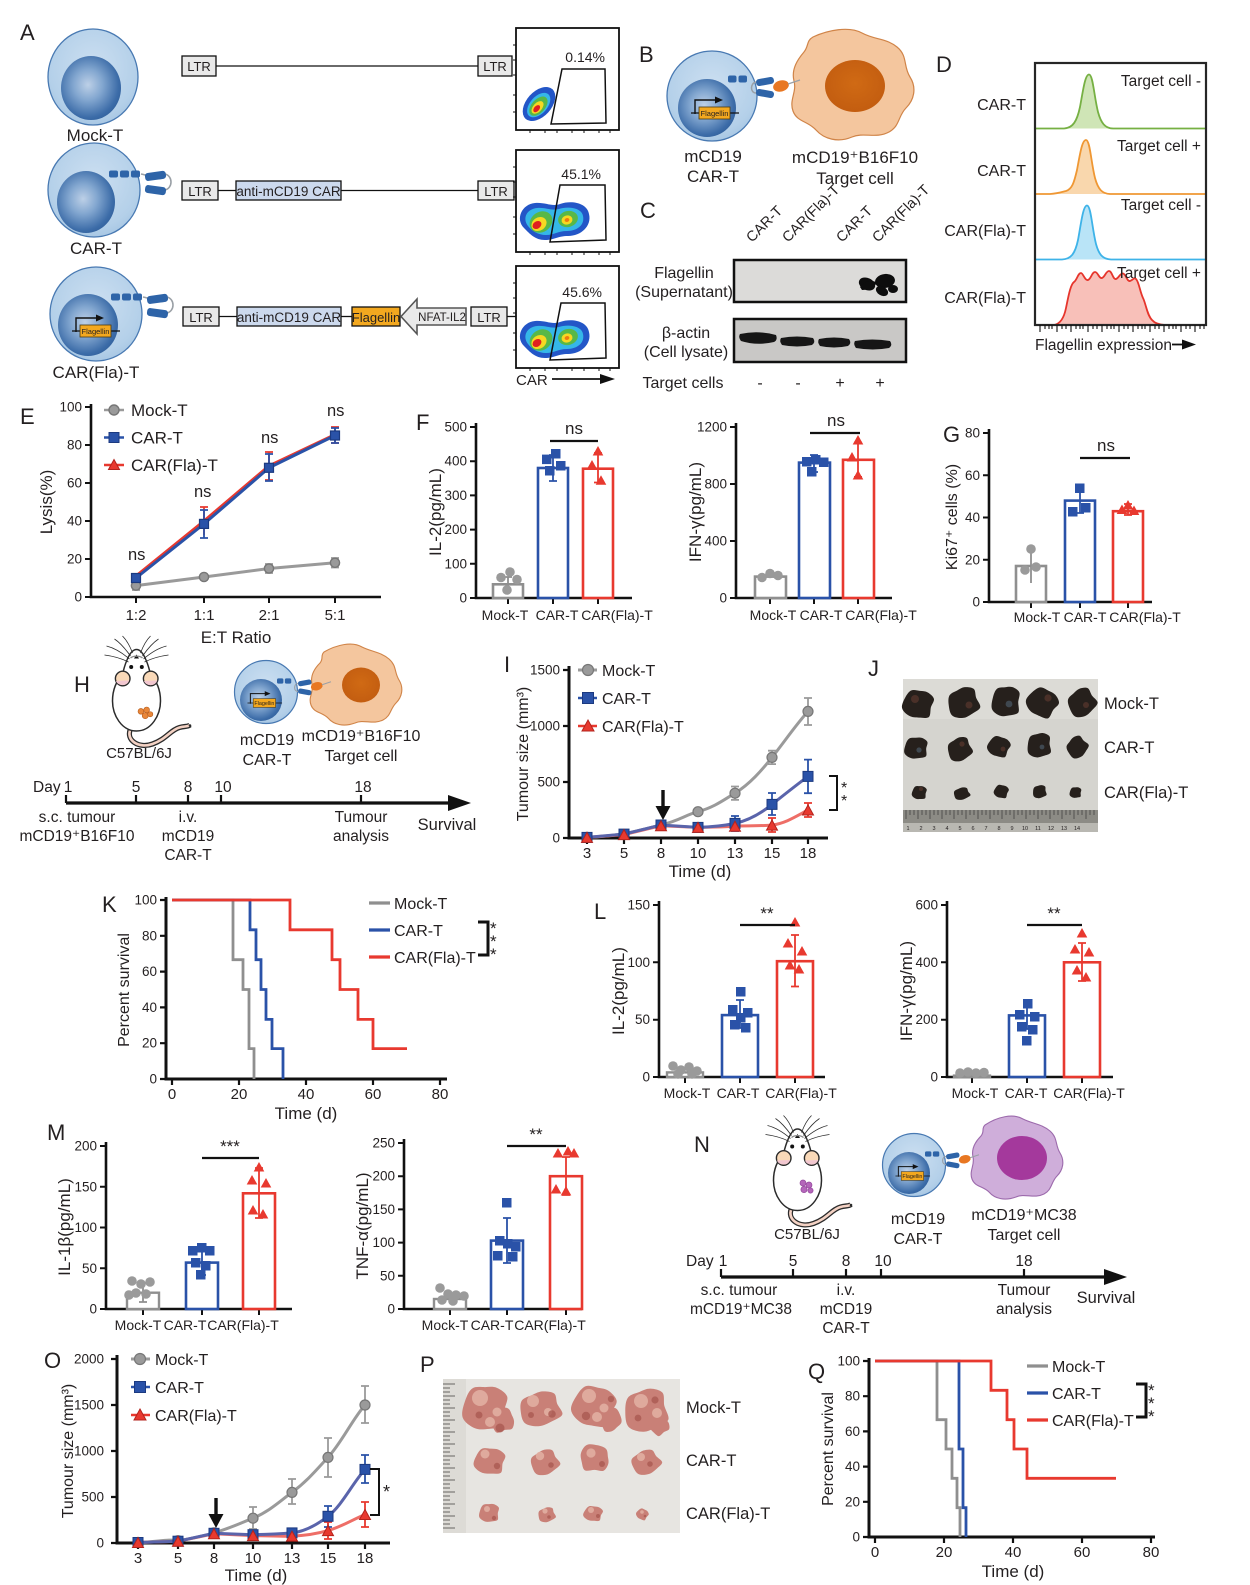 Image resolution: width=1250 pixels, height=1585 pixels. Describe the element at coordinates (582, 292) in the screenshot. I see `svg-text: 45.6%` at that location.